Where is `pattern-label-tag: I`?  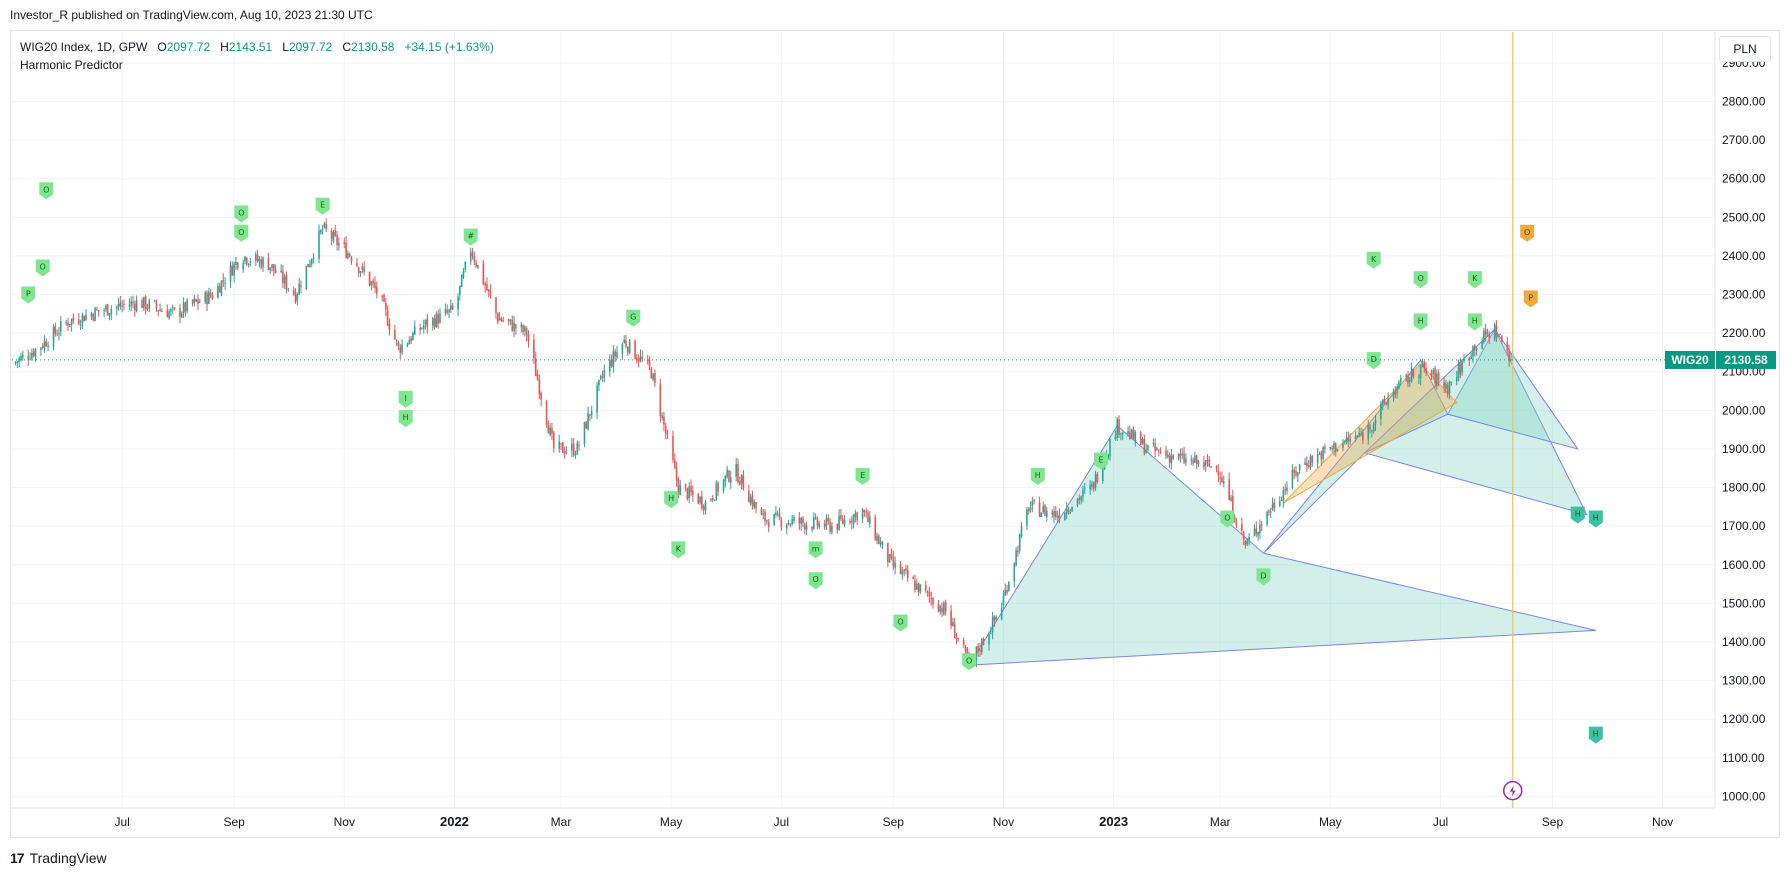
pattern-label-tag: I is located at coordinates (405, 399).